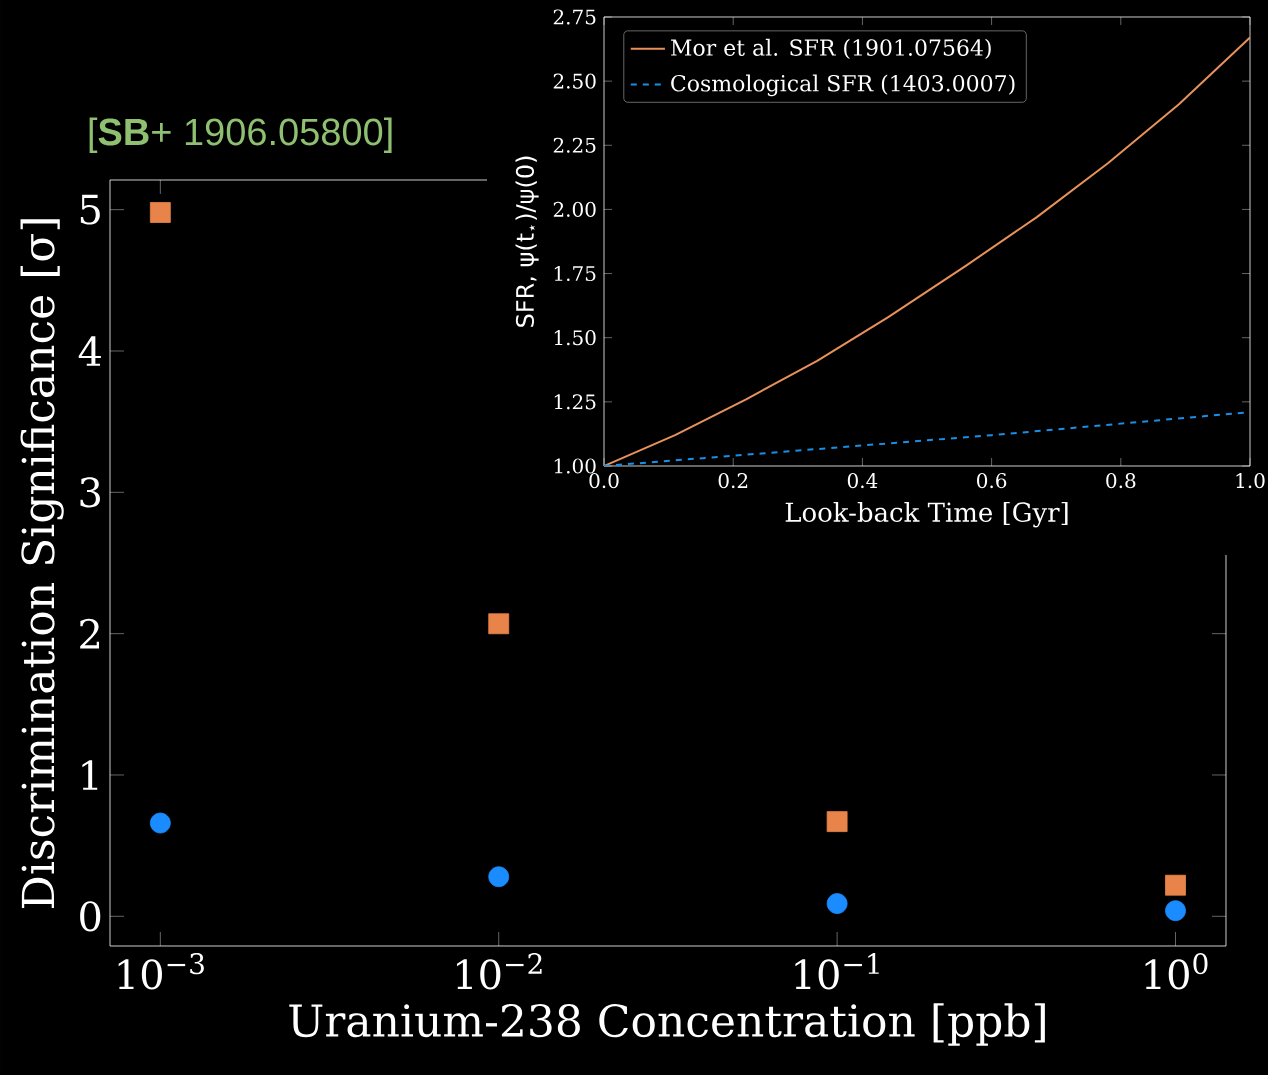 This screenshot has width=1268, height=1075. Describe the element at coordinates (733, 481) in the screenshot. I see `x-tick-label: 0.2` at that location.